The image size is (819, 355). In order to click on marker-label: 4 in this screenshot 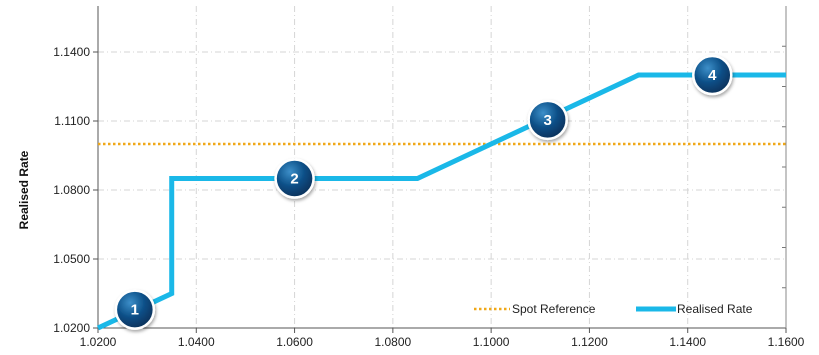, I will do `click(712, 75)`.